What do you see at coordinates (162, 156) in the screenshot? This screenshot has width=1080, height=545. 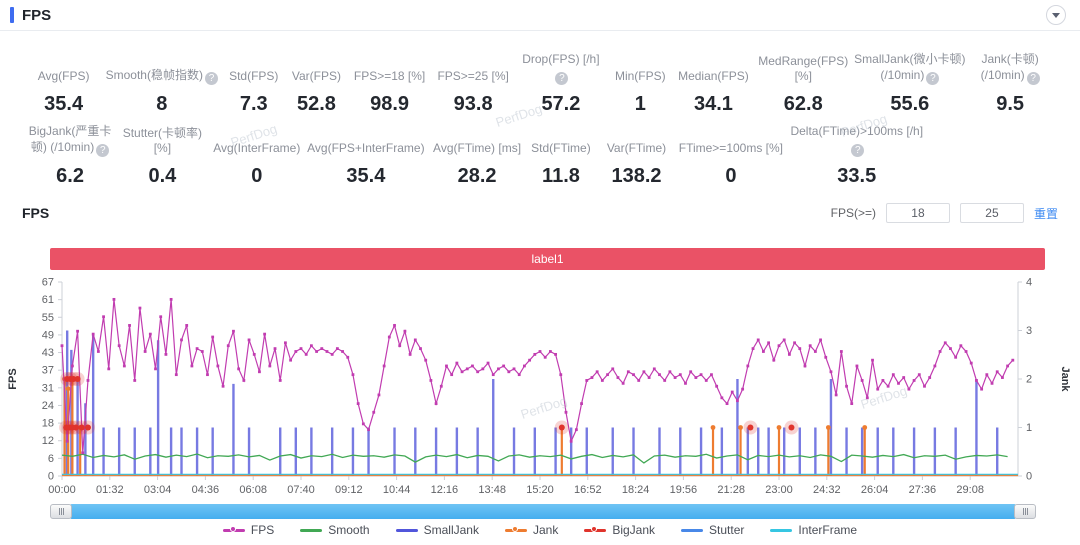 I see `row2-metric: Stutter(卡顿率) [%] 0.4` at bounding box center [162, 156].